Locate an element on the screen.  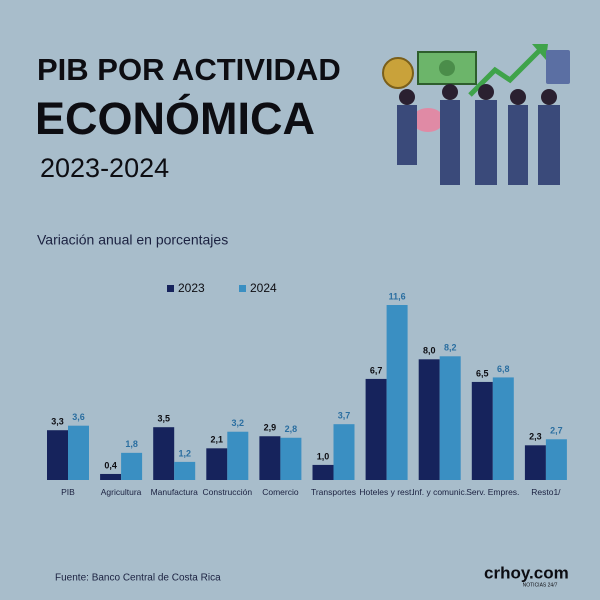
value-label: 3,2 is located at coordinates (238, 423).